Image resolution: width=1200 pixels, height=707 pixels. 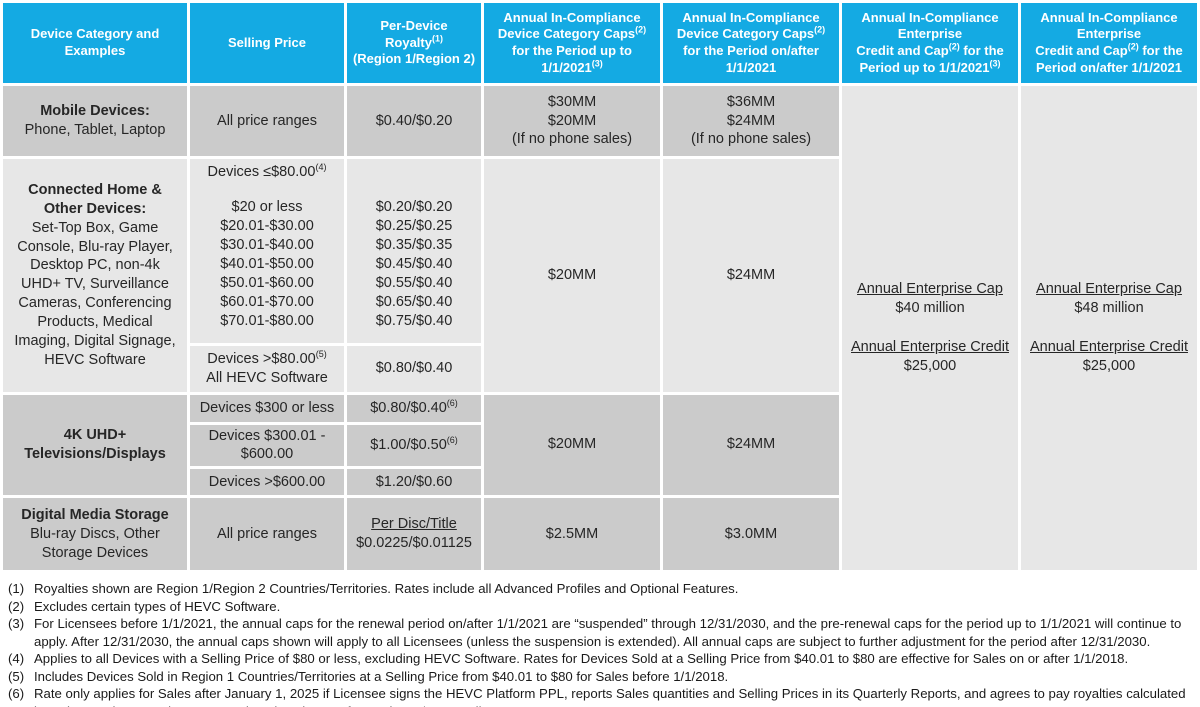 What do you see at coordinates (267, 368) in the screenshot?
I see `connected-over80-selling-cell: Devices >$80.00(5) All HEVC Software` at bounding box center [267, 368].